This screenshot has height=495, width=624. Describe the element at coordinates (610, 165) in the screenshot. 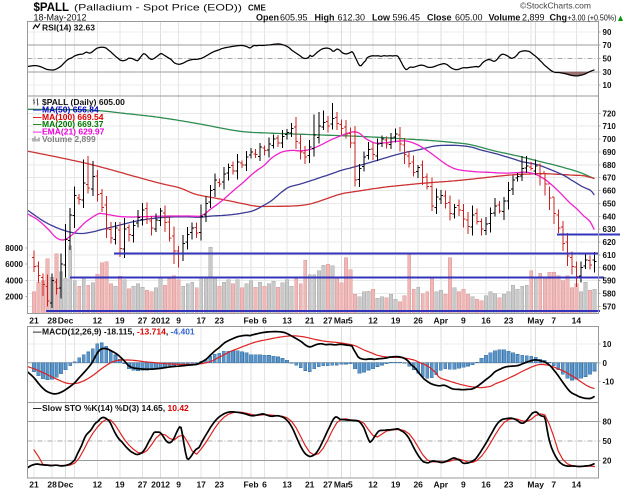

I see `svg-text: 680` at that location.